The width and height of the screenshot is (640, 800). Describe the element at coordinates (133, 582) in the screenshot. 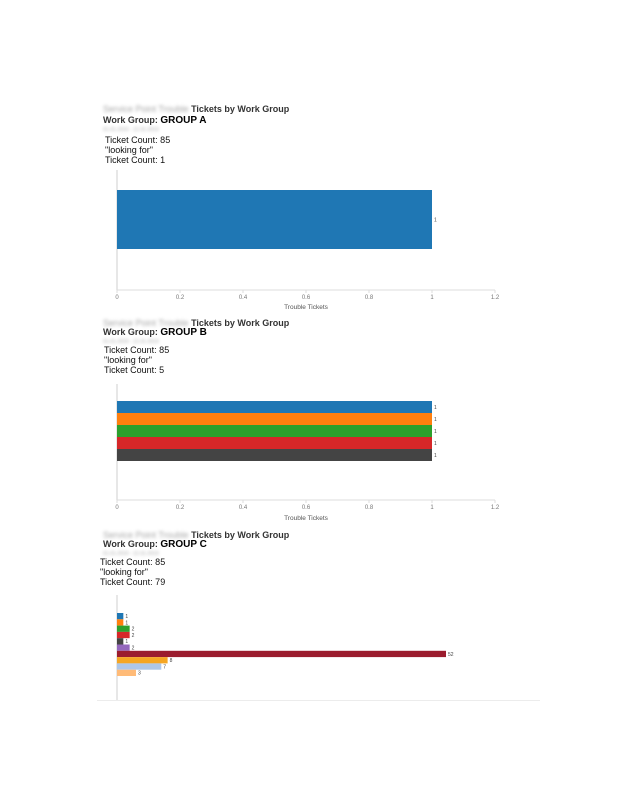

I see `ticket-count-filtered: Ticket Count: 79` at that location.